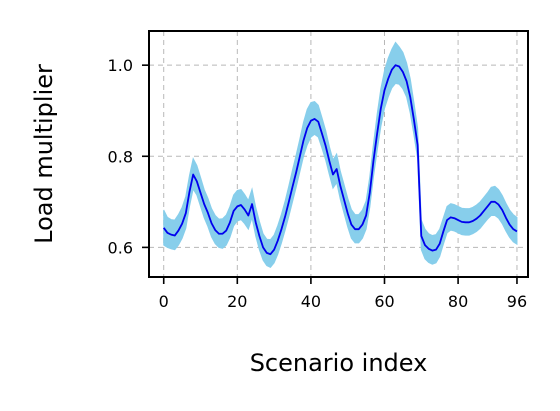  Describe the element at coordinates (384, 301) in the screenshot. I see `x-tick-label-60: 60` at that location.